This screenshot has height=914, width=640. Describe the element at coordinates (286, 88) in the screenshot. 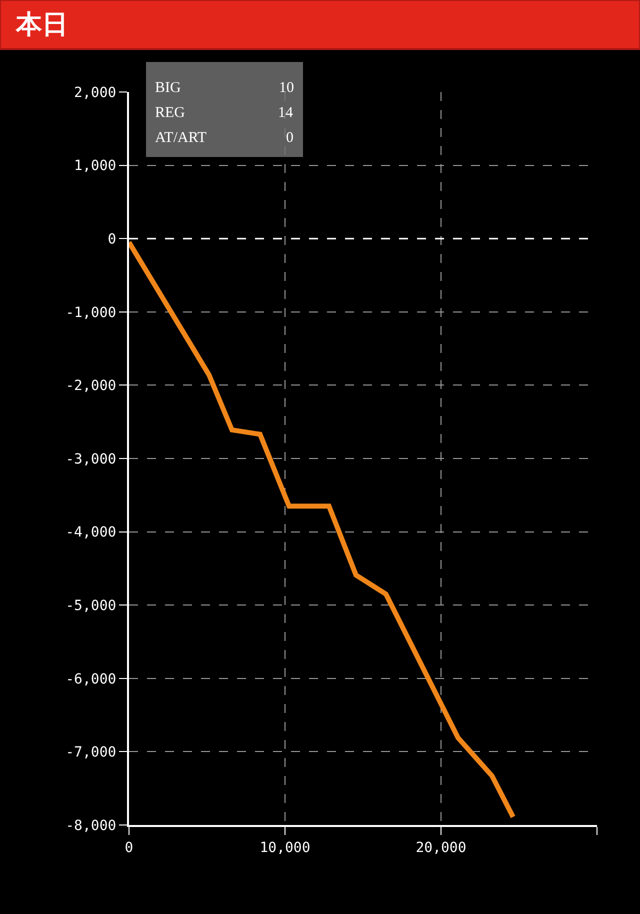

I see `annotation: 10` at that location.